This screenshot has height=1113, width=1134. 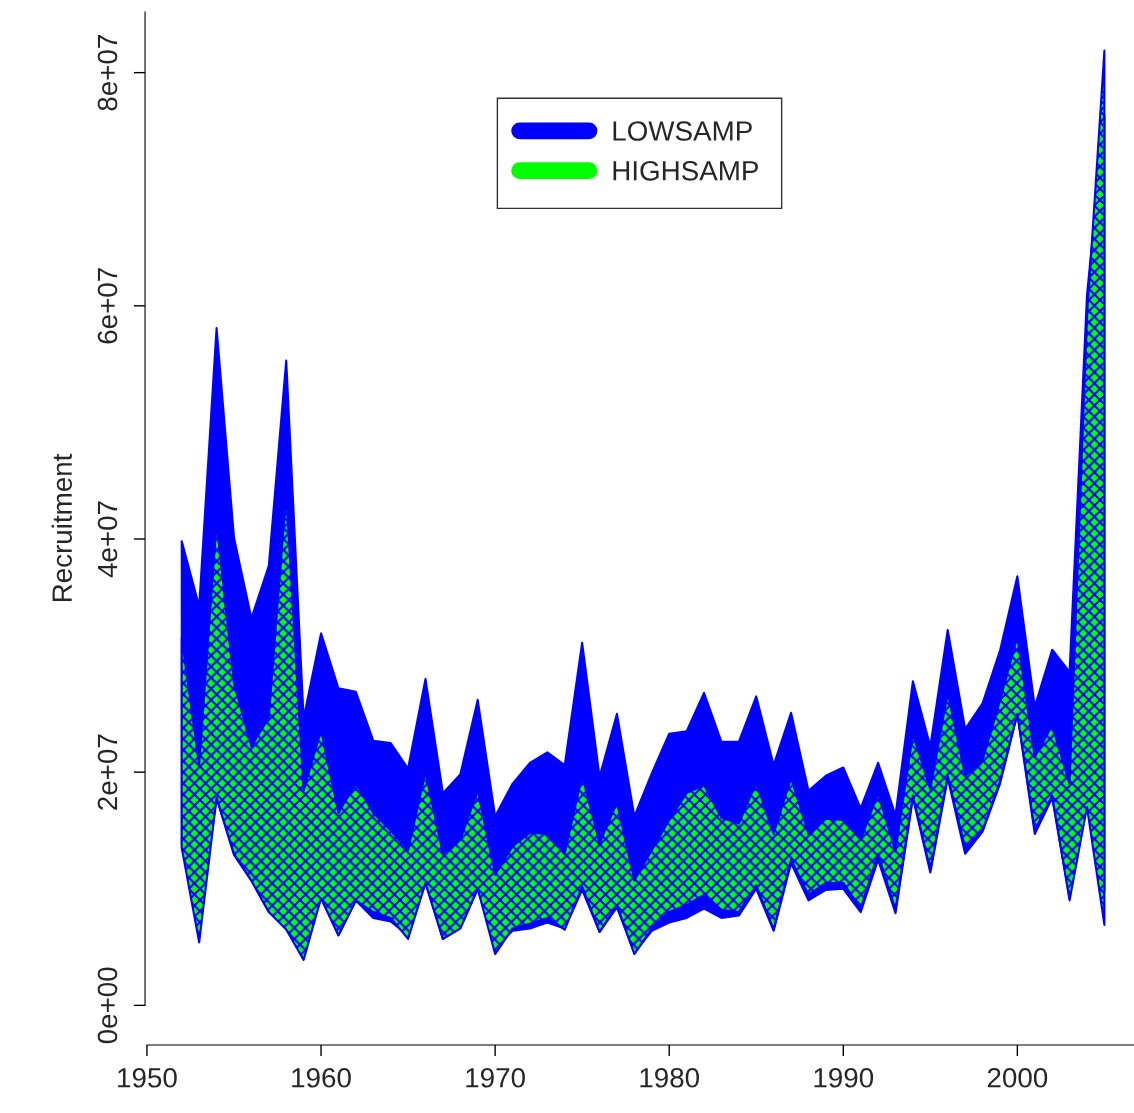 What do you see at coordinates (107, 73) in the screenshot?
I see `y-tick-label: 8e+07` at bounding box center [107, 73].